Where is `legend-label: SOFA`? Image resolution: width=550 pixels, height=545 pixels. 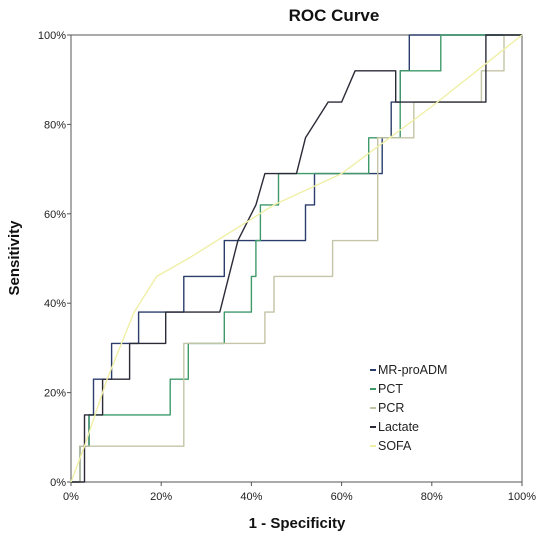 legend-label: SOFA is located at coordinates (395, 446).